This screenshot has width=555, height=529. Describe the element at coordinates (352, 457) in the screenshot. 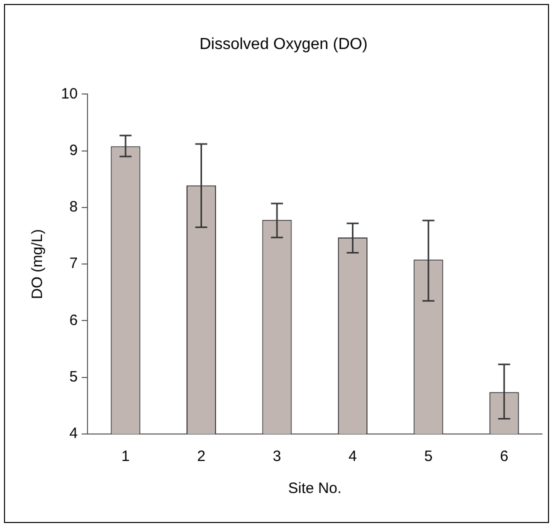

I see `x-tick-label: 4` at that location.